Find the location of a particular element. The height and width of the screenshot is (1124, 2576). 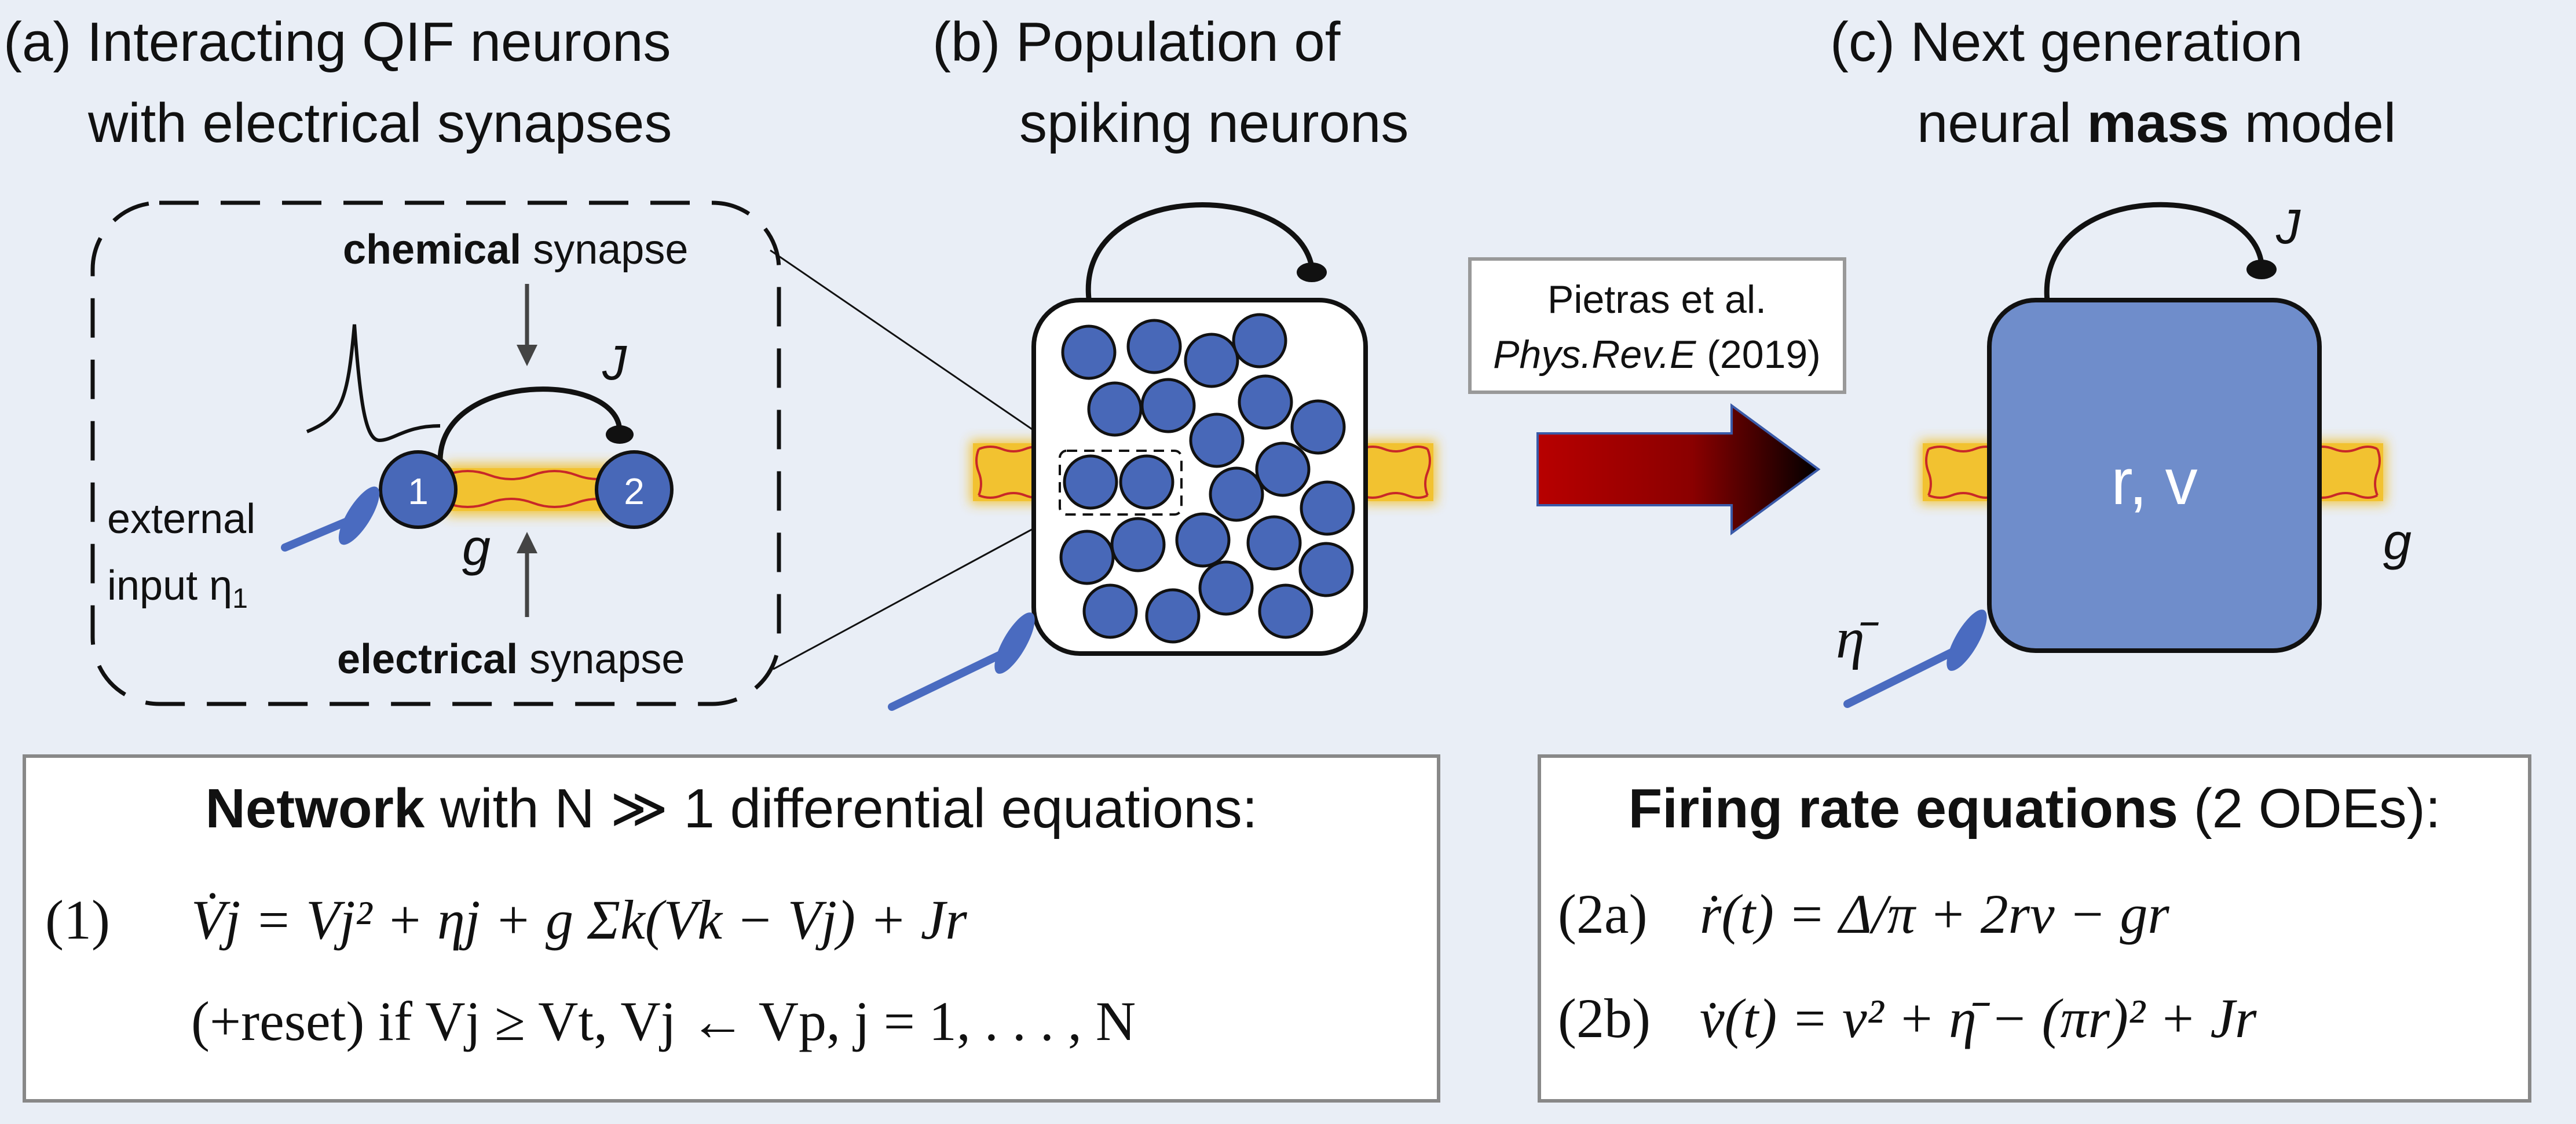

reference-box is located at coordinates (1657, 326).